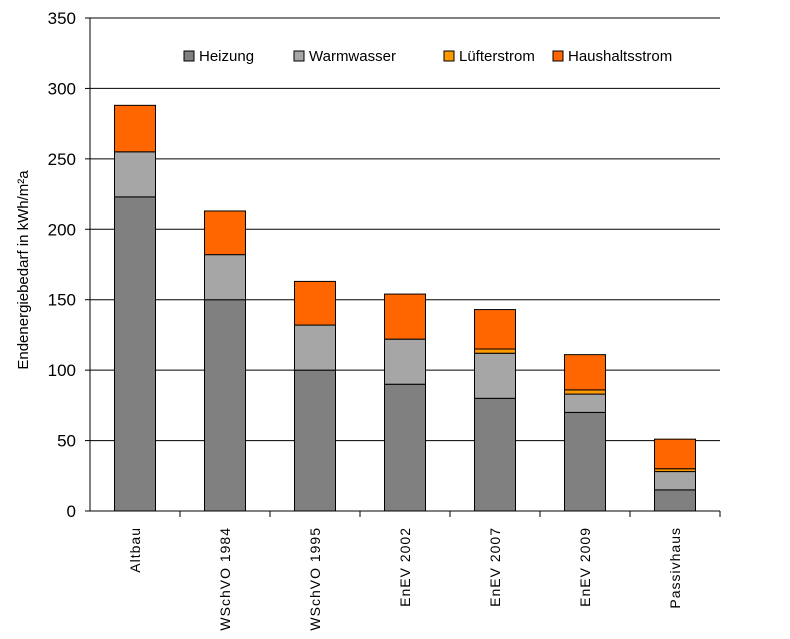 This screenshot has height=639, width=790. Describe the element at coordinates (135, 550) in the screenshot. I see `x-tick-label: Altbau` at that location.